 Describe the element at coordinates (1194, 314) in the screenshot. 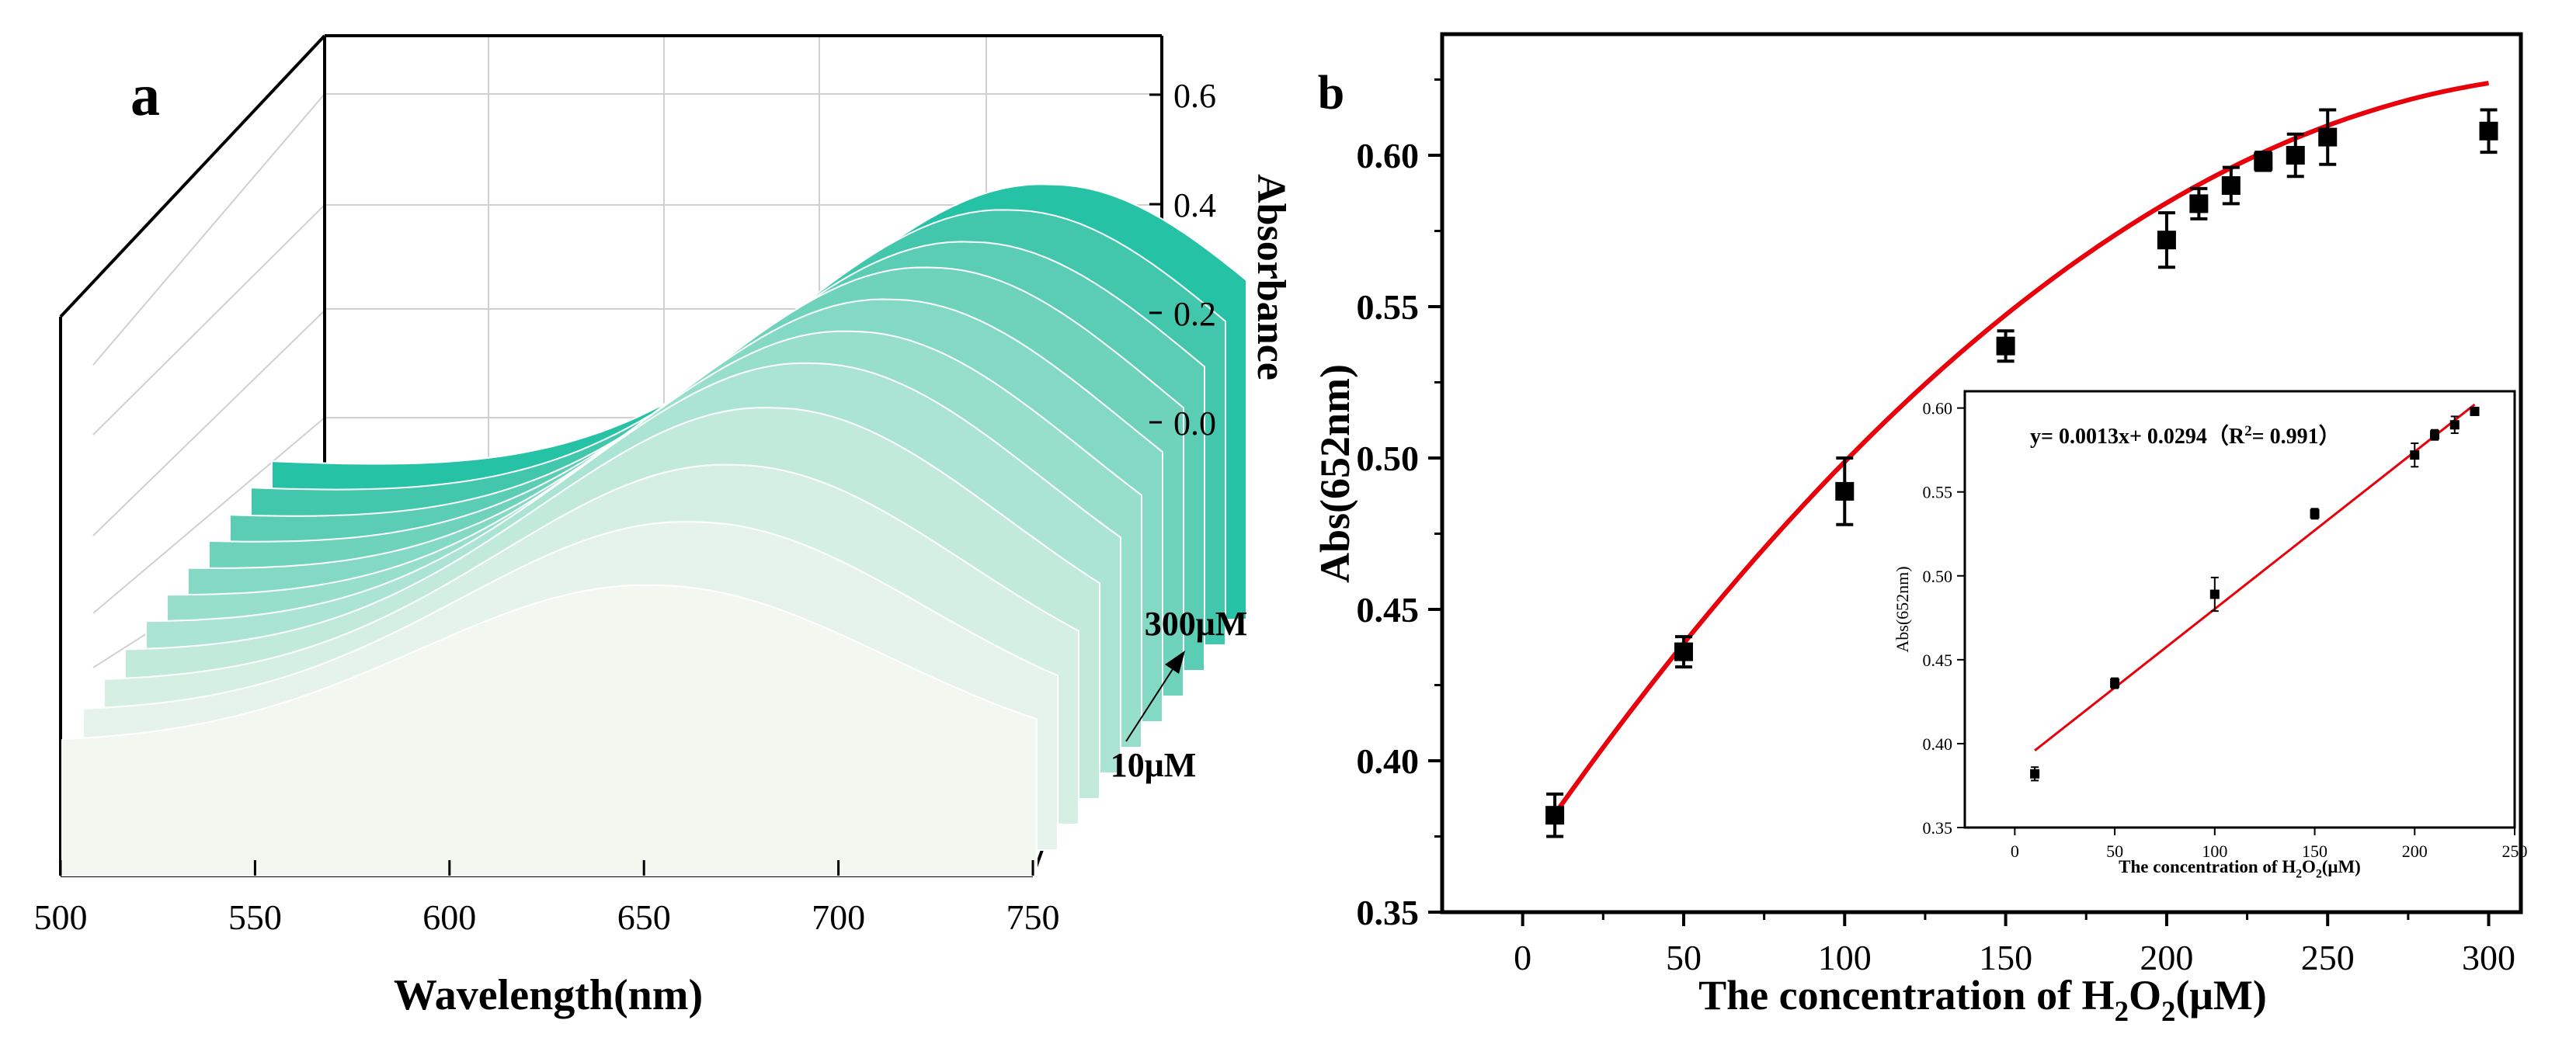

I see `z-tick-label: 0.2` at that location.